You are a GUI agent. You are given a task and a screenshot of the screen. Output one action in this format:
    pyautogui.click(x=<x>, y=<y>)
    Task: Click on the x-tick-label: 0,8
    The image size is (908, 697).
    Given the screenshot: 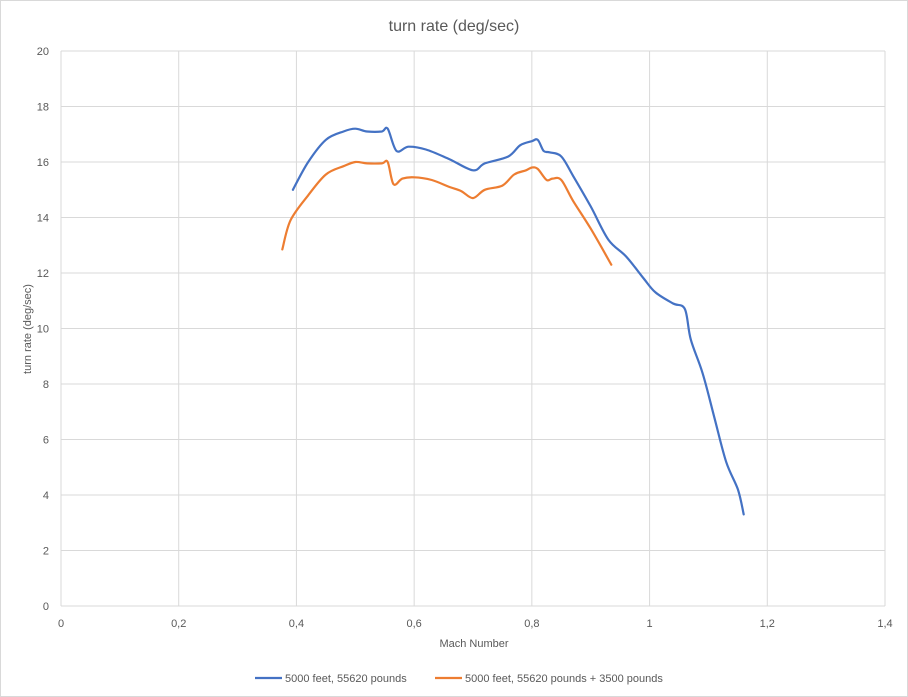 What is the action you would take?
    pyautogui.click(x=531, y=624)
    